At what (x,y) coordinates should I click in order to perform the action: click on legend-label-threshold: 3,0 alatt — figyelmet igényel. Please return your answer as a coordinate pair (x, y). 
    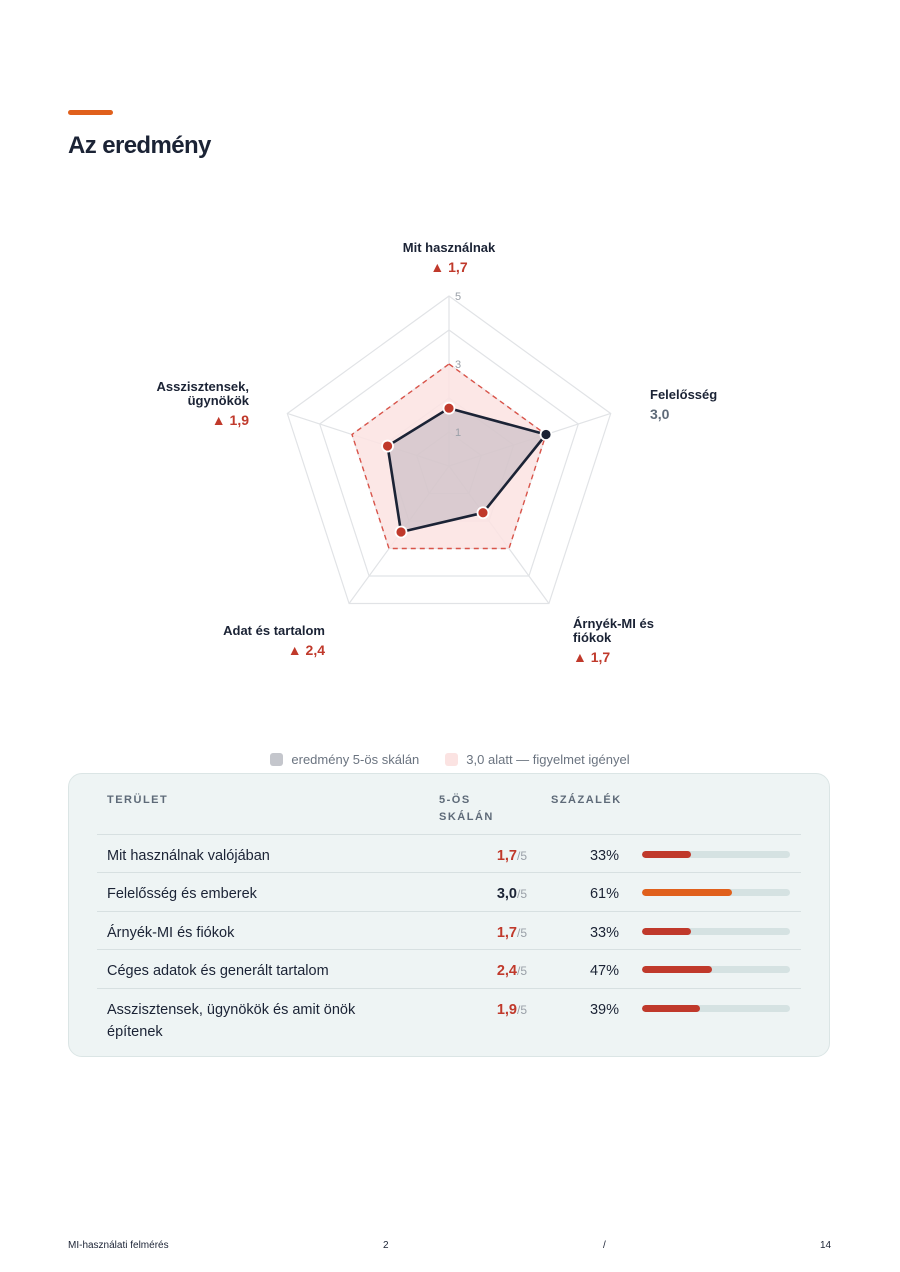
    Looking at the image, I should click on (548, 759).